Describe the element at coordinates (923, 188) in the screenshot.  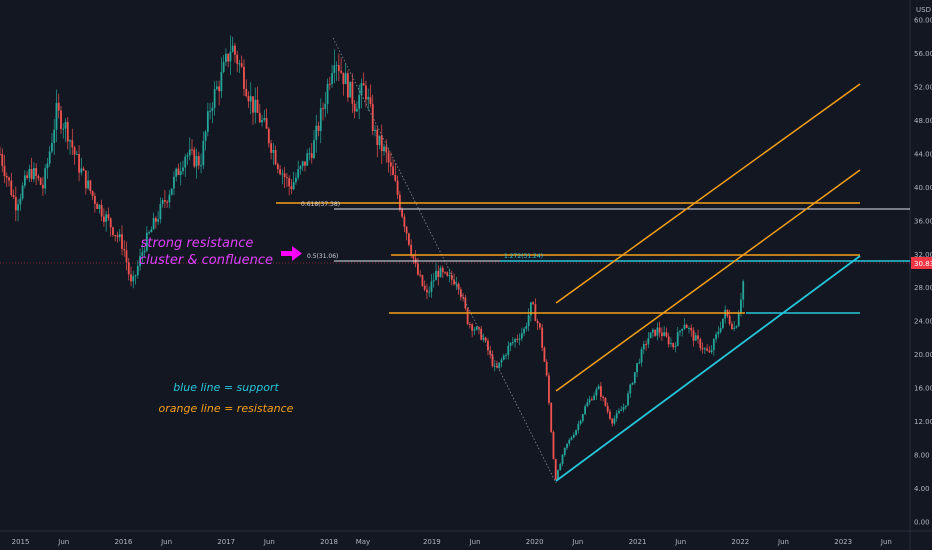
I see `price-tick-label: 40.00` at that location.